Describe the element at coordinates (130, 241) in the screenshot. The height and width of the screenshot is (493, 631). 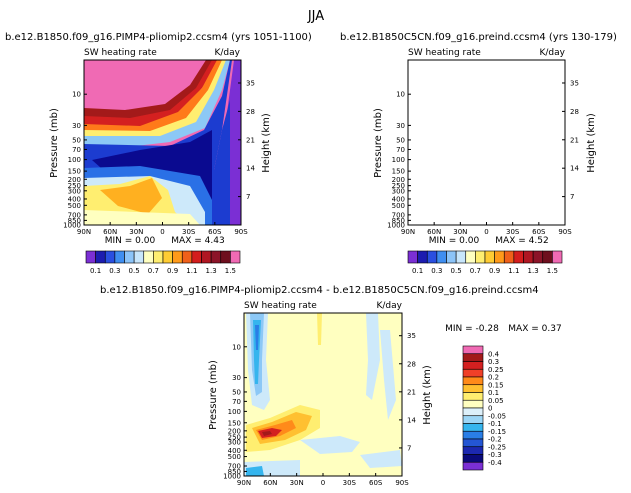
I see `min-label: MIN = 0.00` at that location.